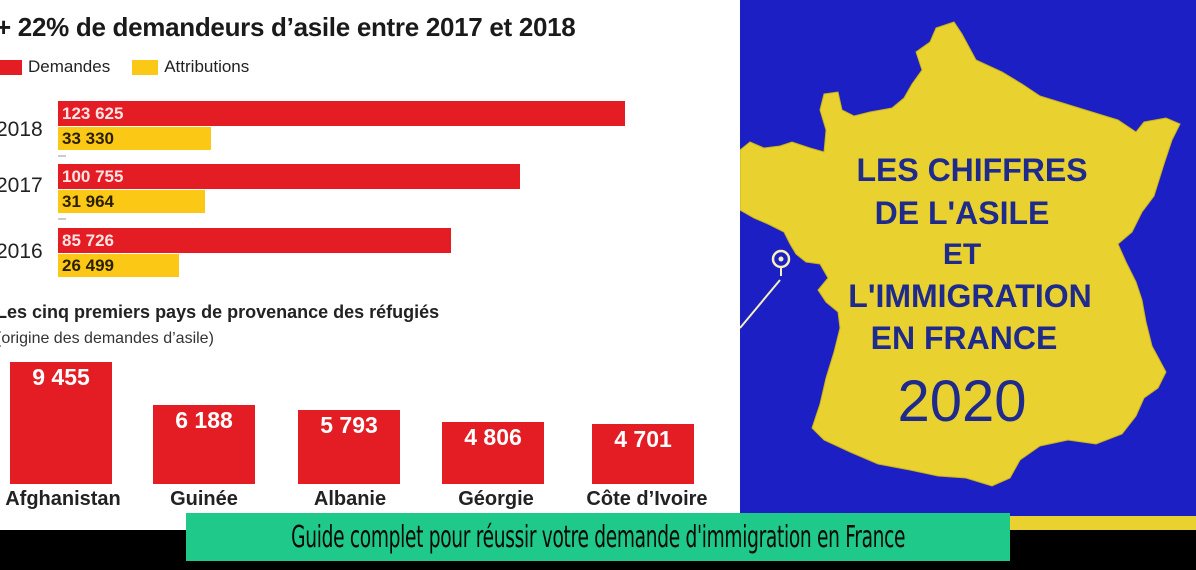 This screenshot has width=1196, height=570. What do you see at coordinates (496, 499) in the screenshot?
I see `country-label: Géorgie` at bounding box center [496, 499].